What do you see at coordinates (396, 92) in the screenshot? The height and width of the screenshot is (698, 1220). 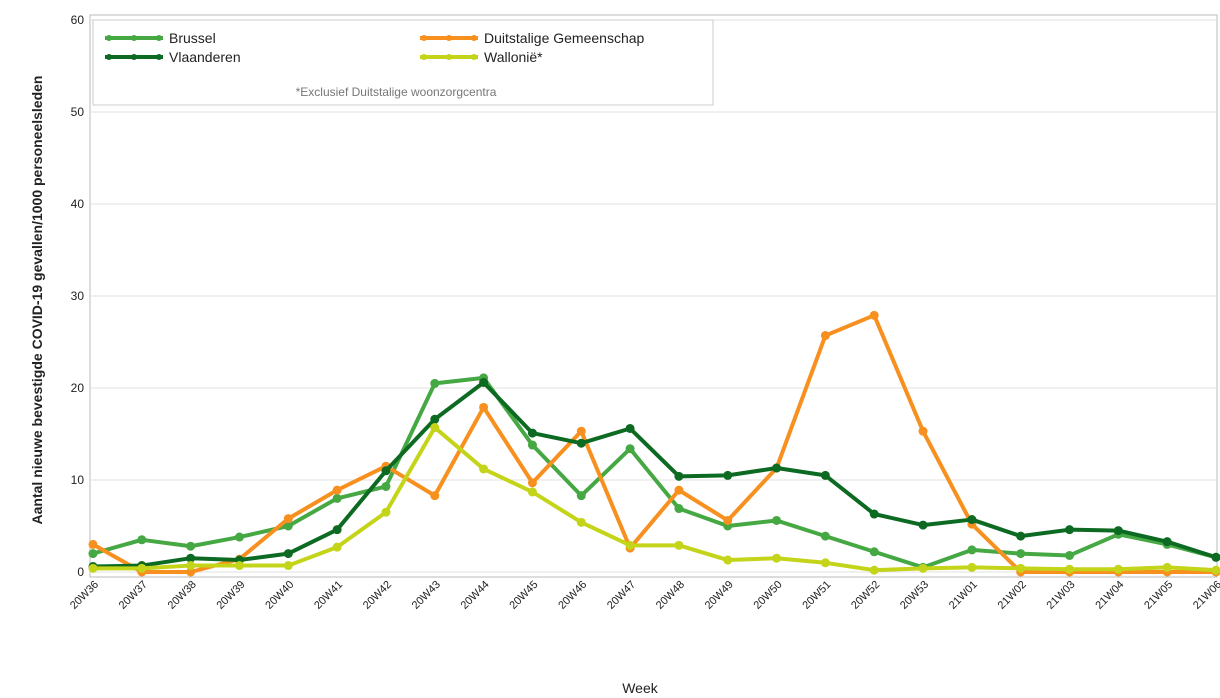 I see `legend-note: *Exclusief Duitstalige woonzorgcentra` at bounding box center [396, 92].